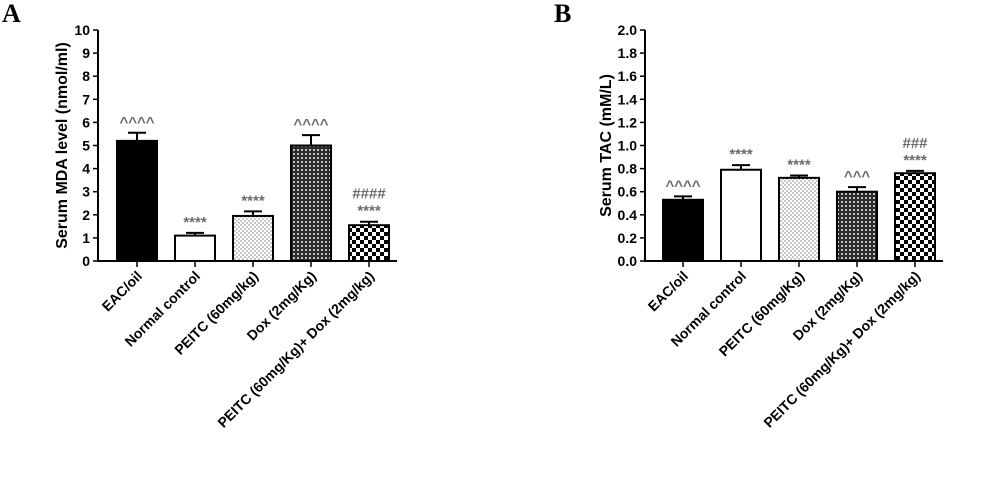 Image resolution: width=1000 pixels, height=477 pixels. I want to click on y-tick-label: 1, so click(86, 238).